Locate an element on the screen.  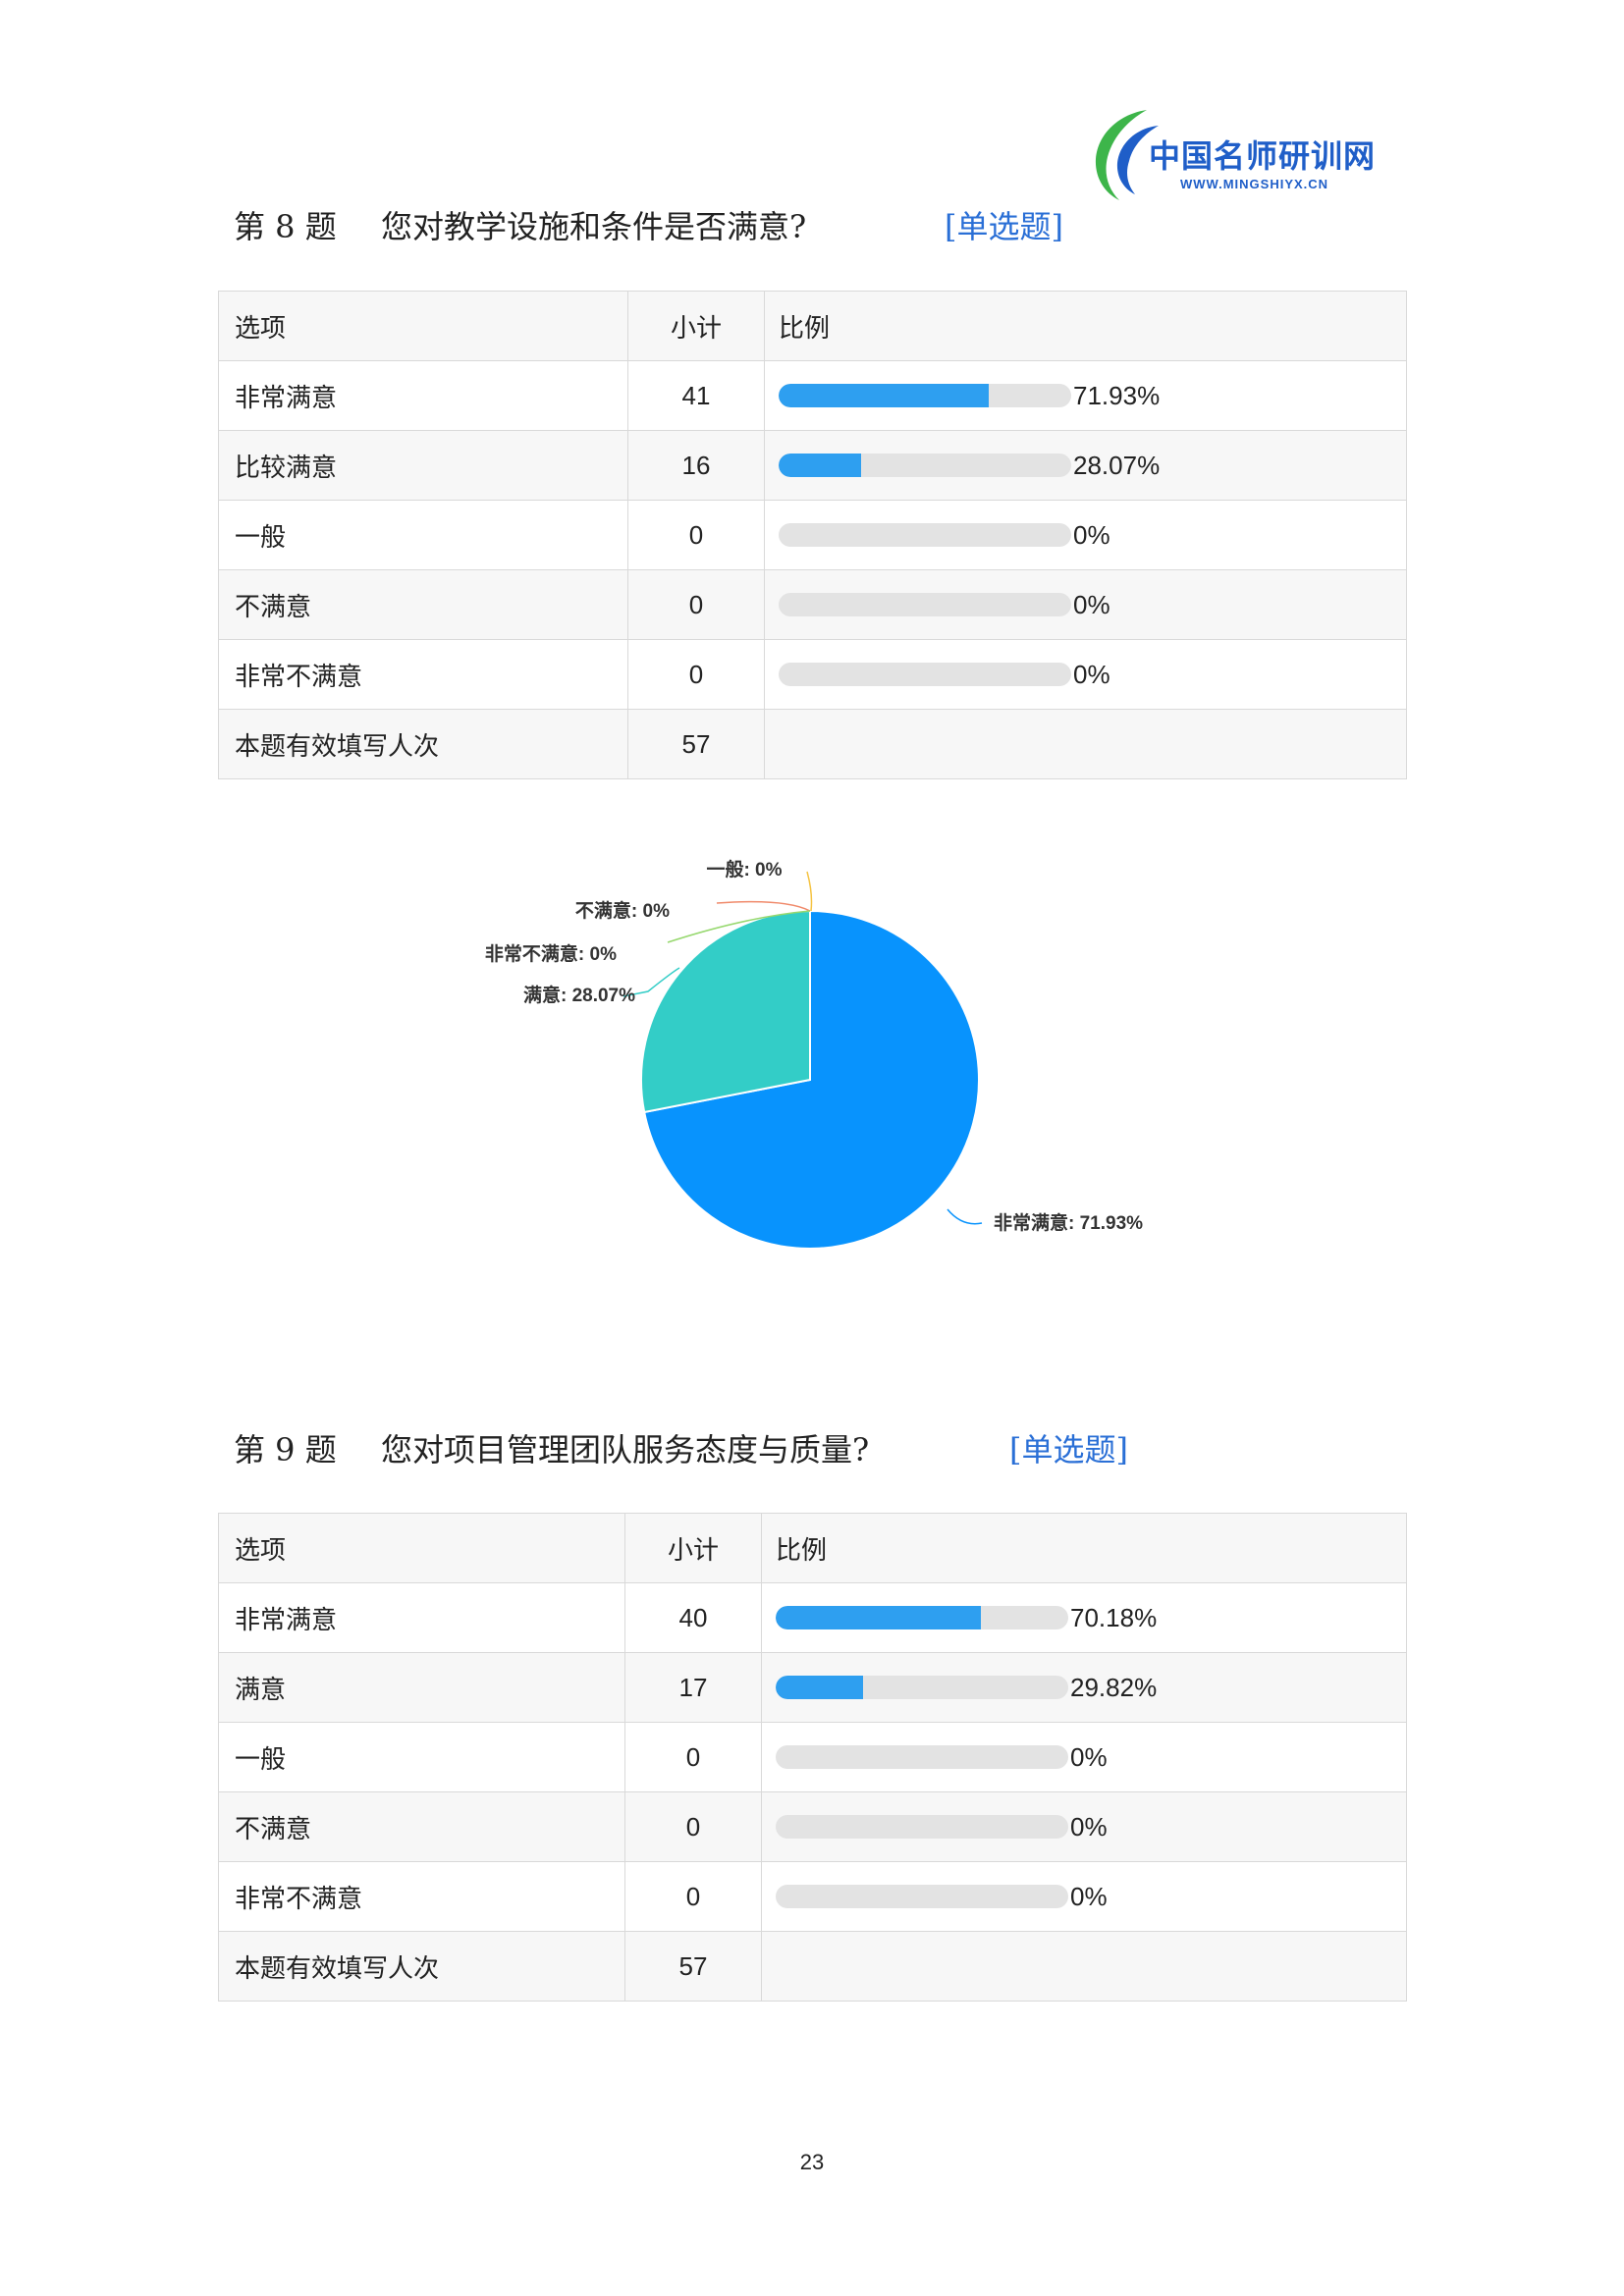
row-option: 比较满意 is located at coordinates (423, 465).